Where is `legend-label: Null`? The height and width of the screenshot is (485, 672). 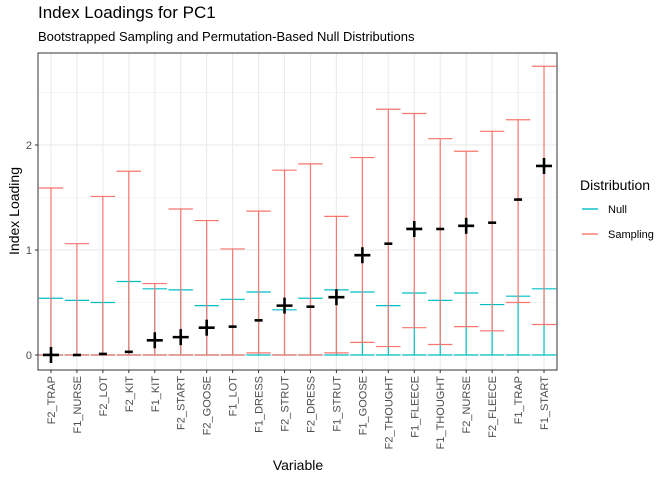 legend-label: Null is located at coordinates (617, 210).